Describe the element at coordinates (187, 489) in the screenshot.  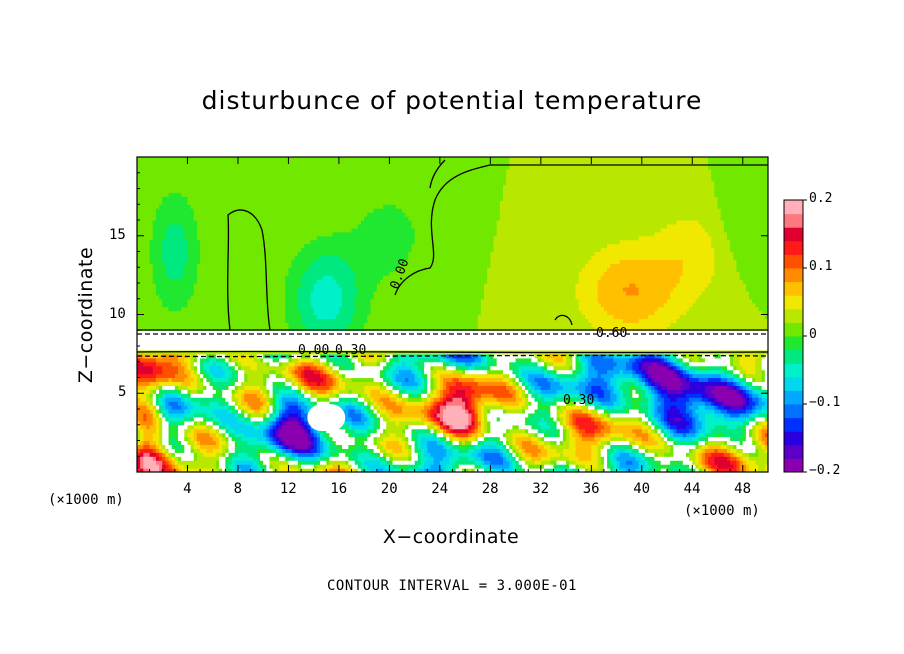
I see `x-tick-label: 4` at that location.